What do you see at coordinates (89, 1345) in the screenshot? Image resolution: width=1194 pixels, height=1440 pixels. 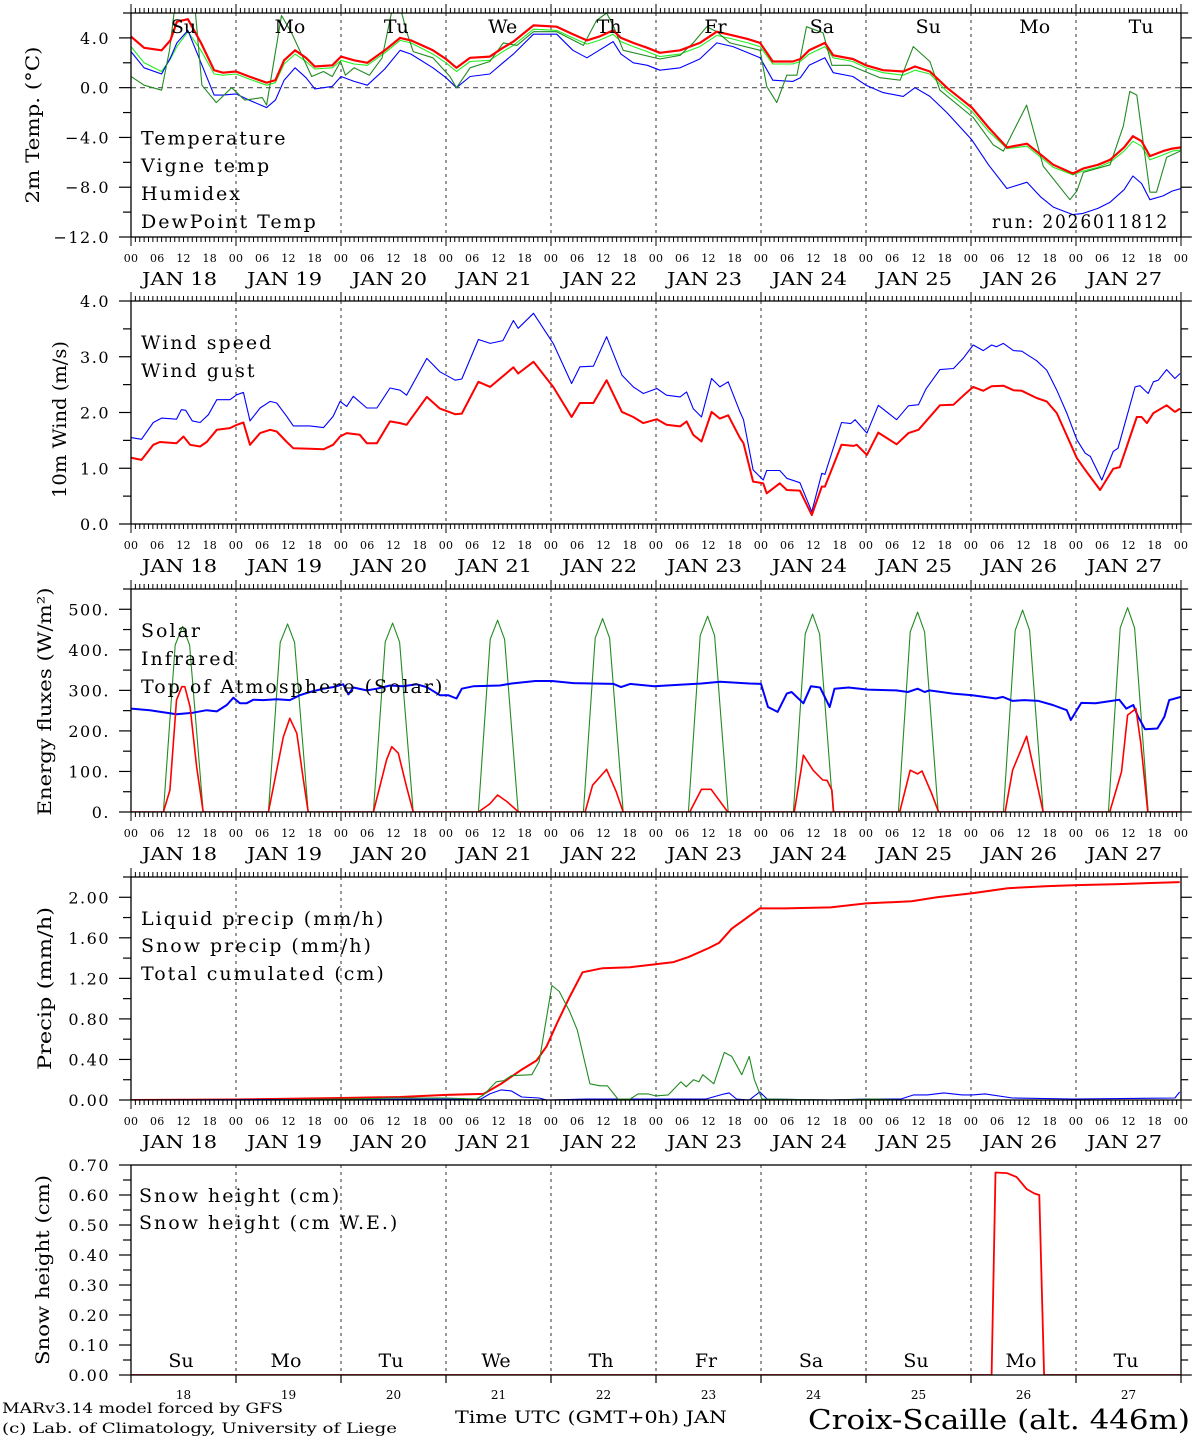 I see `y-tick-label: 0.10` at bounding box center [89, 1345].